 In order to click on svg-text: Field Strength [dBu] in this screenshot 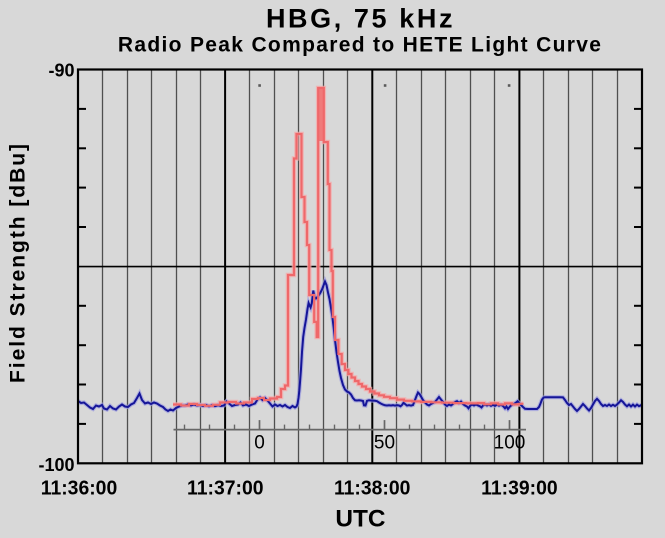, I will do `click(18, 263)`.